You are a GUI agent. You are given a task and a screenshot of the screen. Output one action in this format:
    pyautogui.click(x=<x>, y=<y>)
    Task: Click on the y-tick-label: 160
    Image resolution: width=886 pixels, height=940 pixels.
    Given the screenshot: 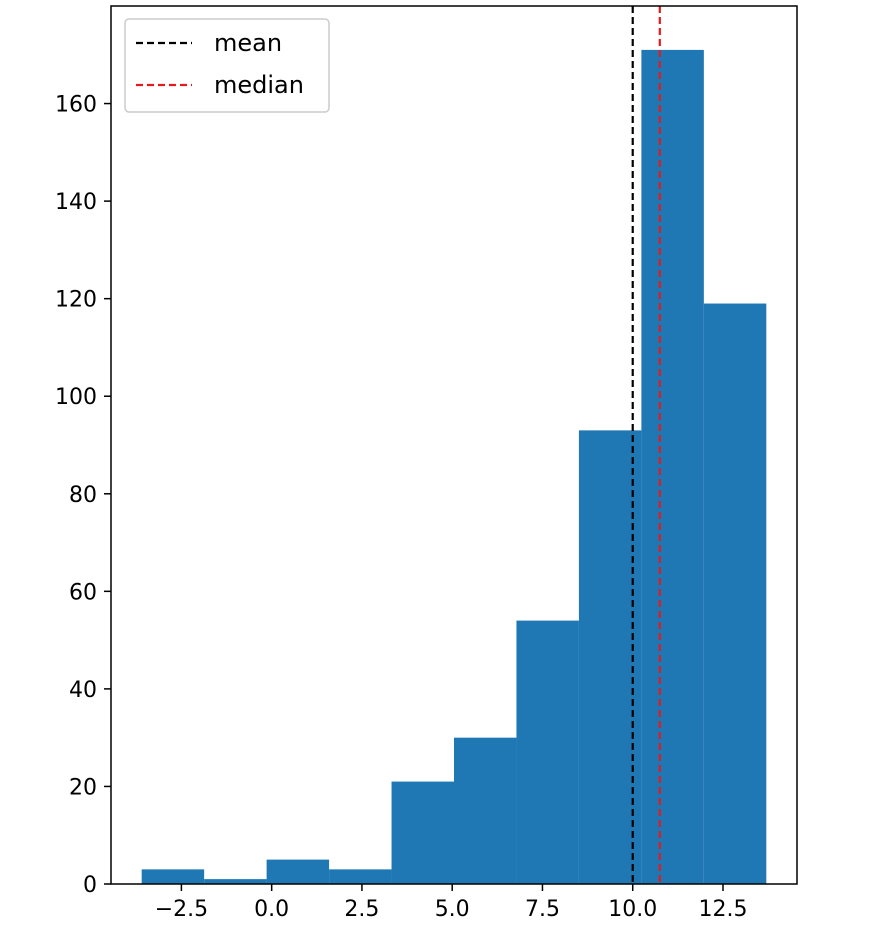 What is the action you would take?
    pyautogui.click(x=76, y=105)
    